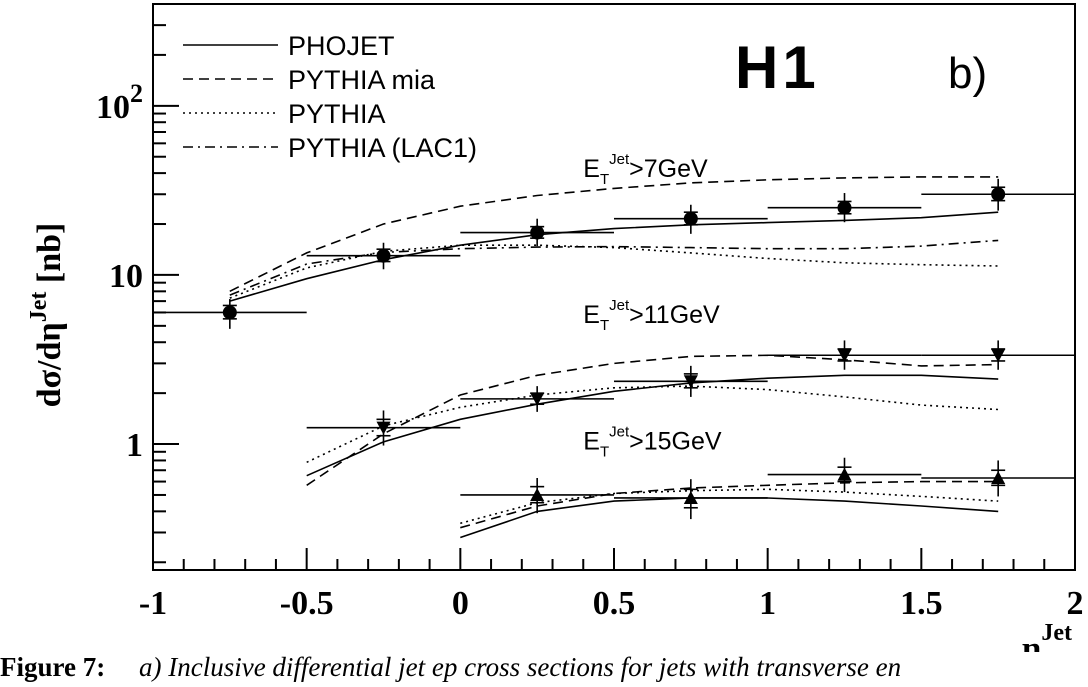 The height and width of the screenshot is (687, 1088). Describe the element at coordinates (460, 603) in the screenshot. I see `x-tick-label: 0` at that location.